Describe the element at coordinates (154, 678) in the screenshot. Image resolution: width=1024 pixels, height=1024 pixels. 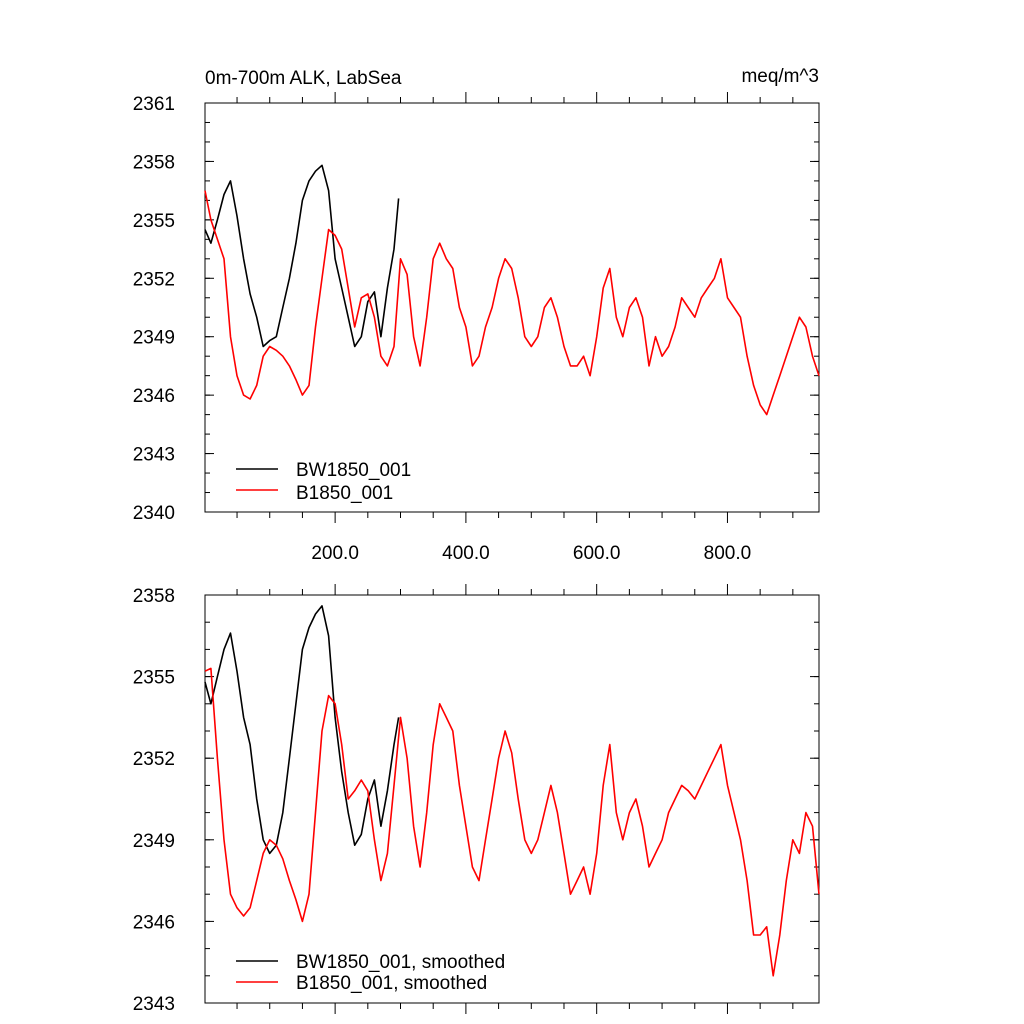
I see `bottom-y-tick-label: 2355` at that location.